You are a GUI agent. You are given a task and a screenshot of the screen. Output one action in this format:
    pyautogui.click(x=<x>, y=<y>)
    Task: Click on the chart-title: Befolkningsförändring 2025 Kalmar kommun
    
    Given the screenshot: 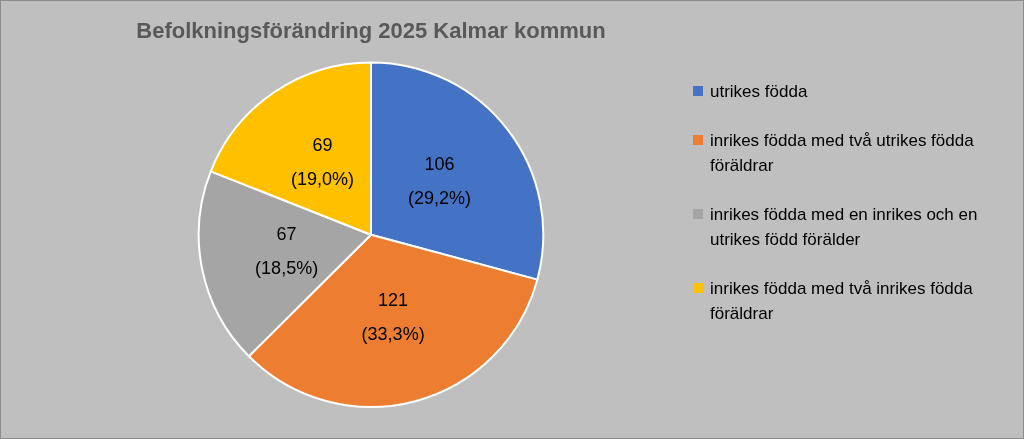 What is the action you would take?
    pyautogui.click(x=371, y=31)
    